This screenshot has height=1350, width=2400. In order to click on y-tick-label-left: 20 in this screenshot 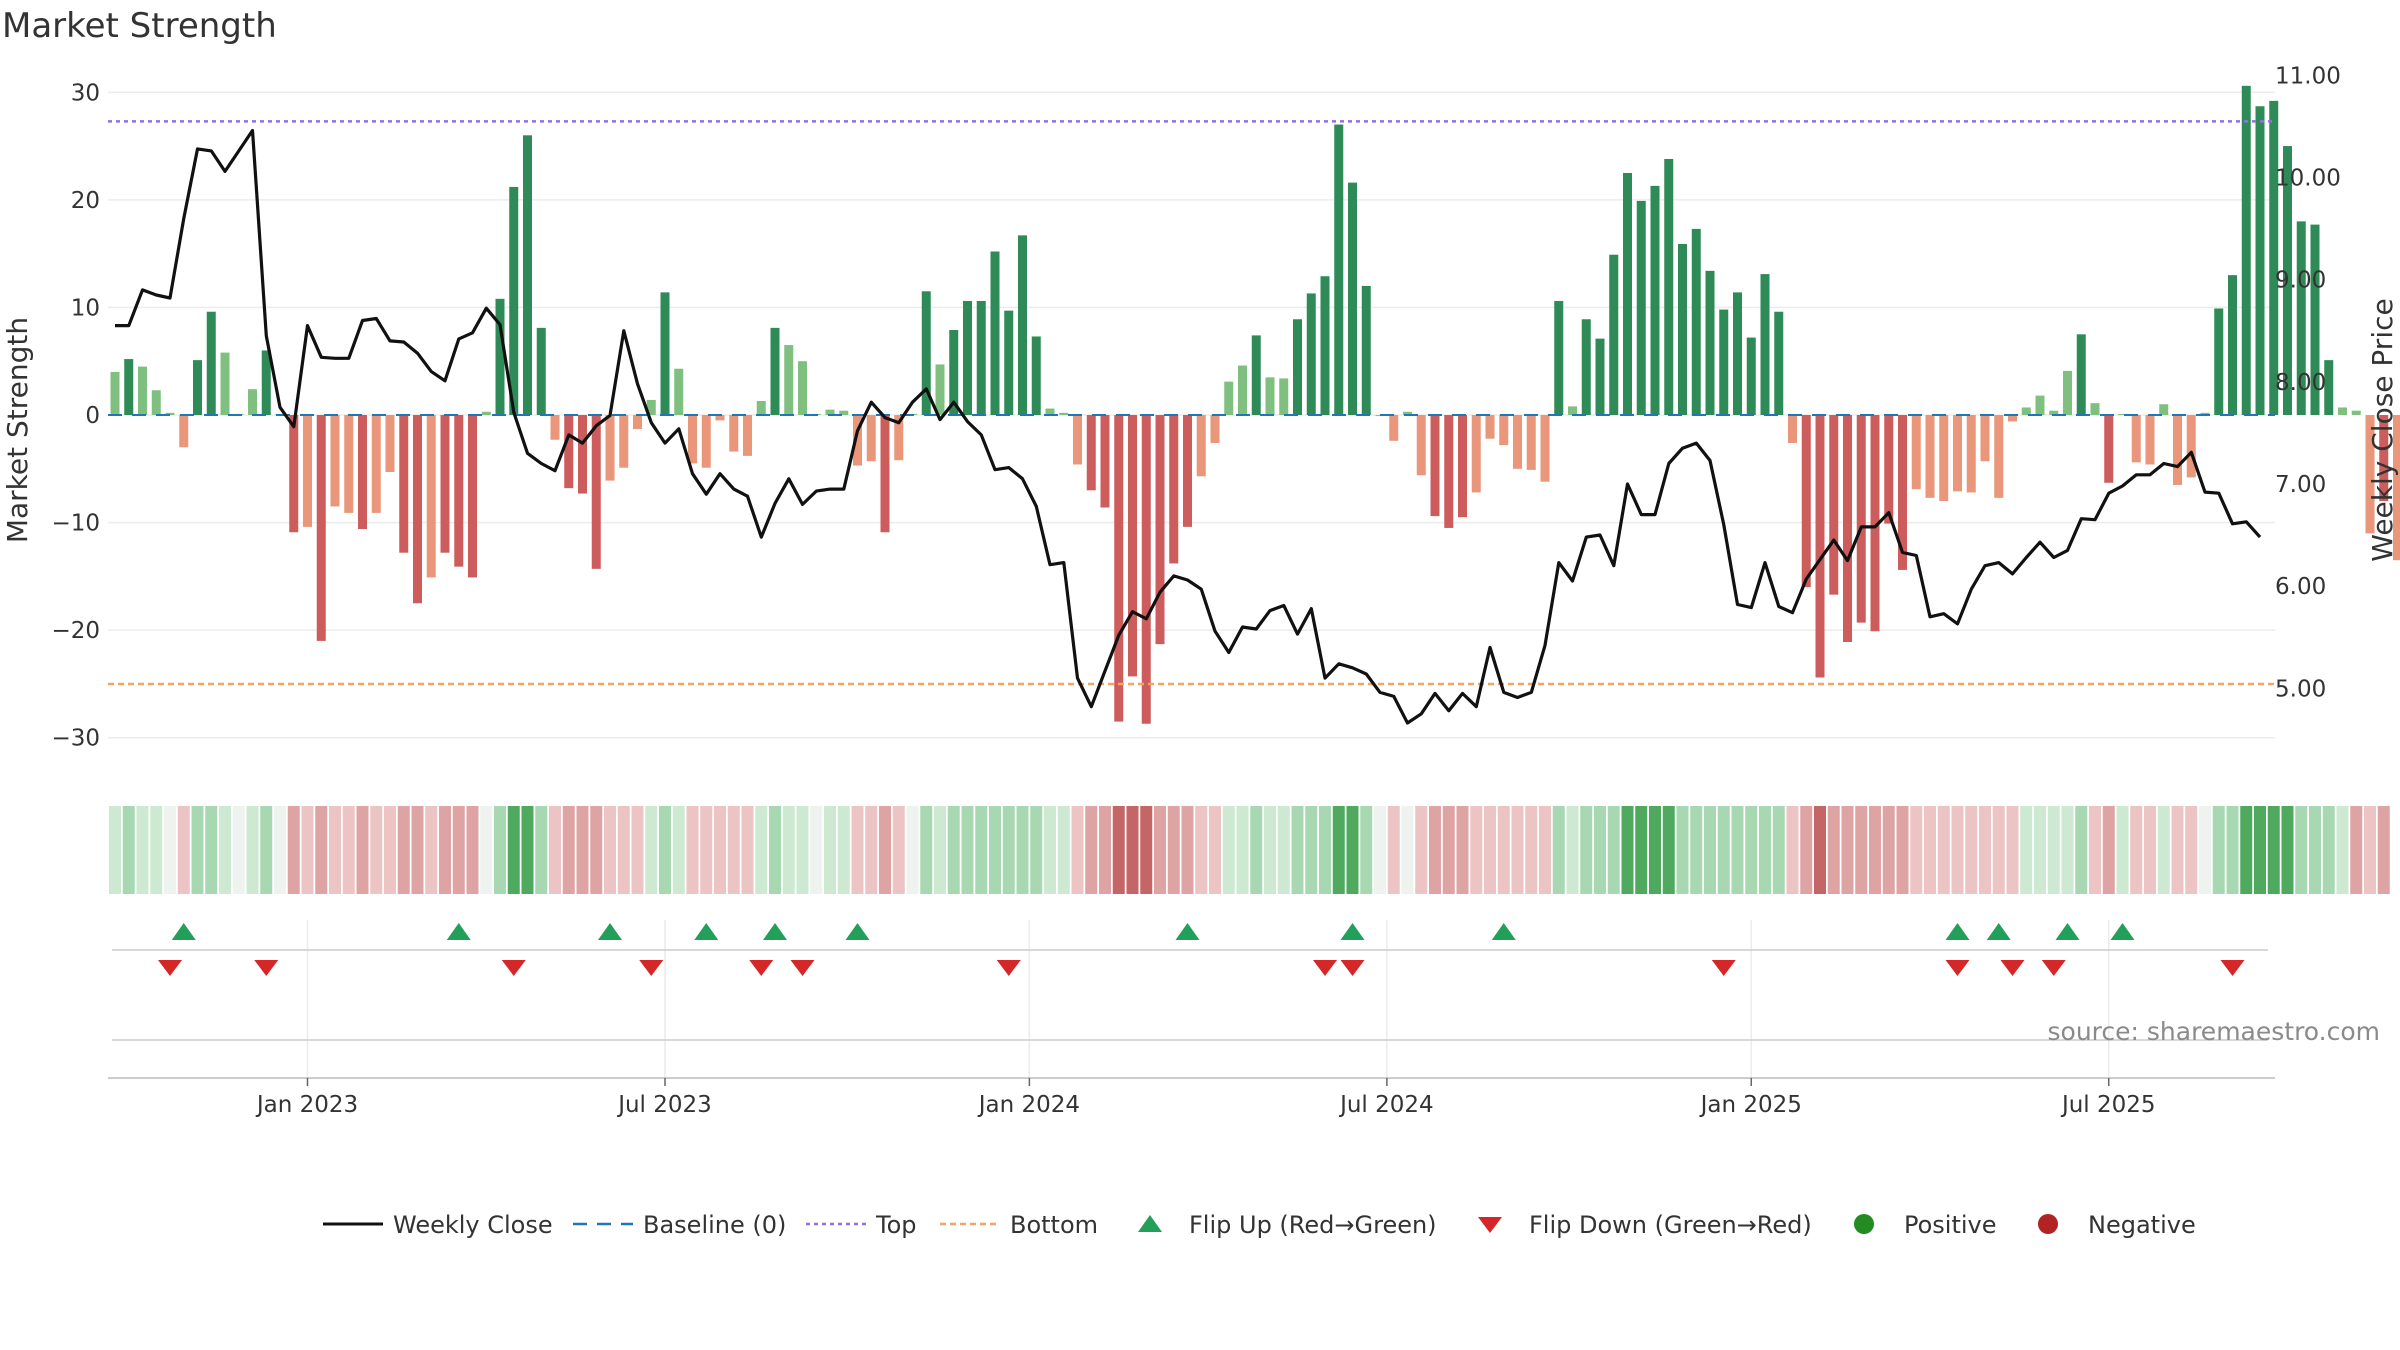, I will do `click(85, 201)`.